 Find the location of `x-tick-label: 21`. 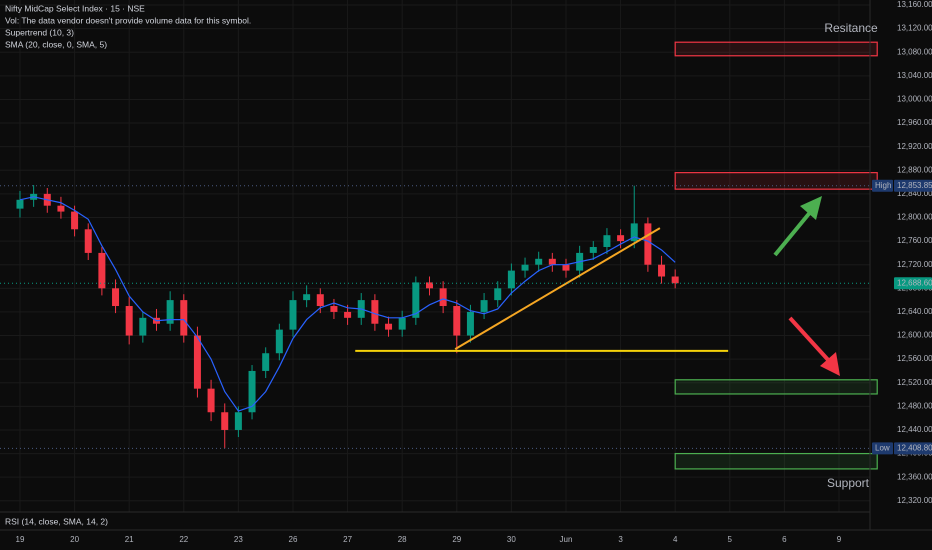

x-tick-label: 21 is located at coordinates (129, 539).